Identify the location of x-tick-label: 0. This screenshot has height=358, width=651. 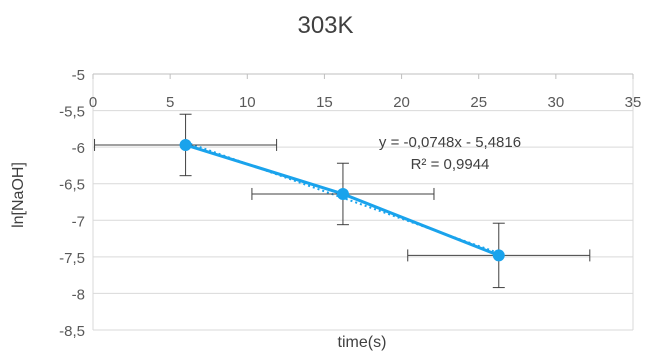
(93, 102).